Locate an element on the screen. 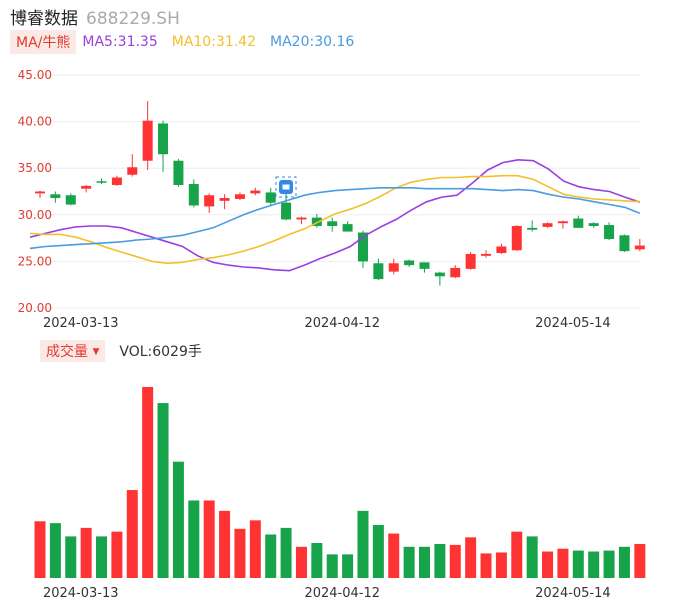 The width and height of the screenshot is (686, 606). volume-selector-button: 成交量 ▼ is located at coordinates (73, 351).